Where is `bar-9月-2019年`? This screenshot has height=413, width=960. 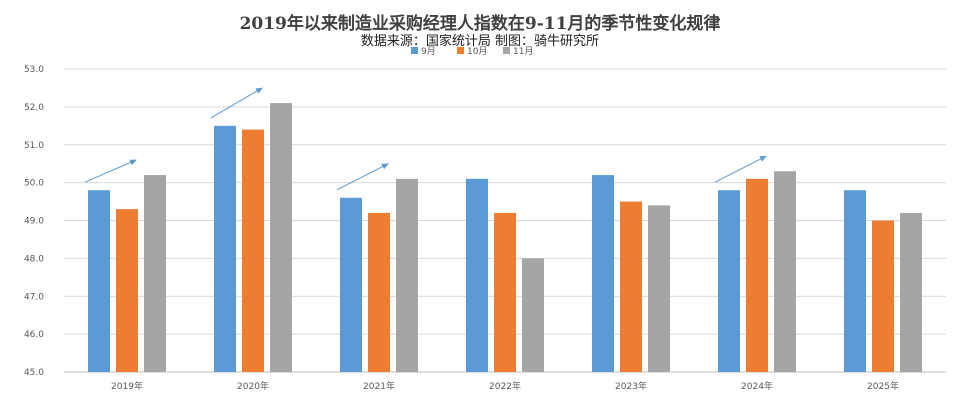
bar-9月-2019年 is located at coordinates (99, 281).